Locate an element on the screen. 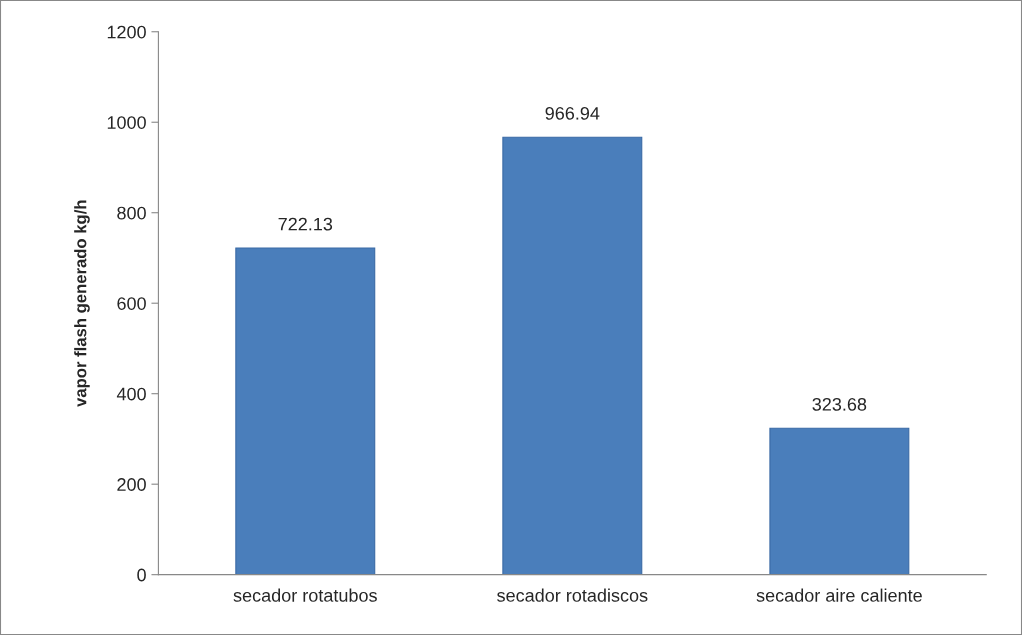 The height and width of the screenshot is (635, 1022). y-axis-title: vapor flash generado kg/h is located at coordinates (82, 303).